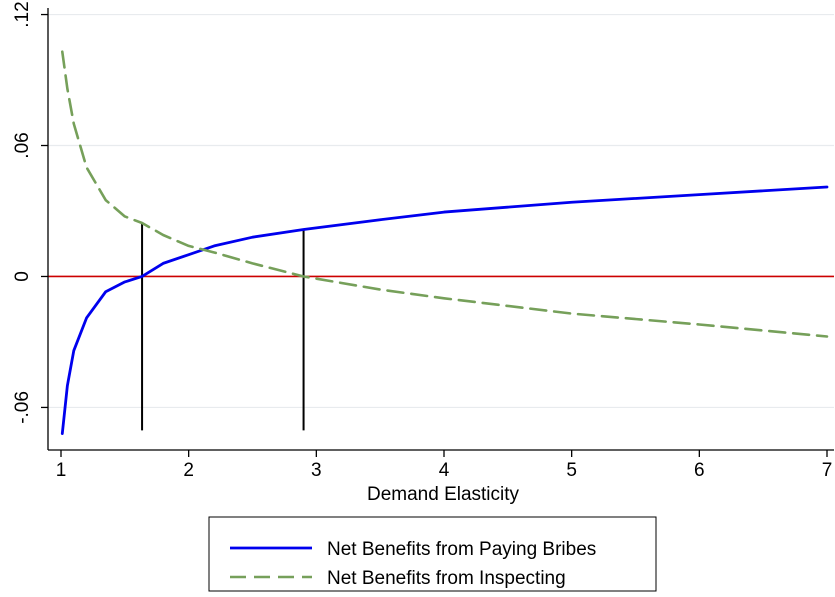 This screenshot has width=835, height=597. I want to click on x-axis-title: Demand Elasticity, so click(443, 494).